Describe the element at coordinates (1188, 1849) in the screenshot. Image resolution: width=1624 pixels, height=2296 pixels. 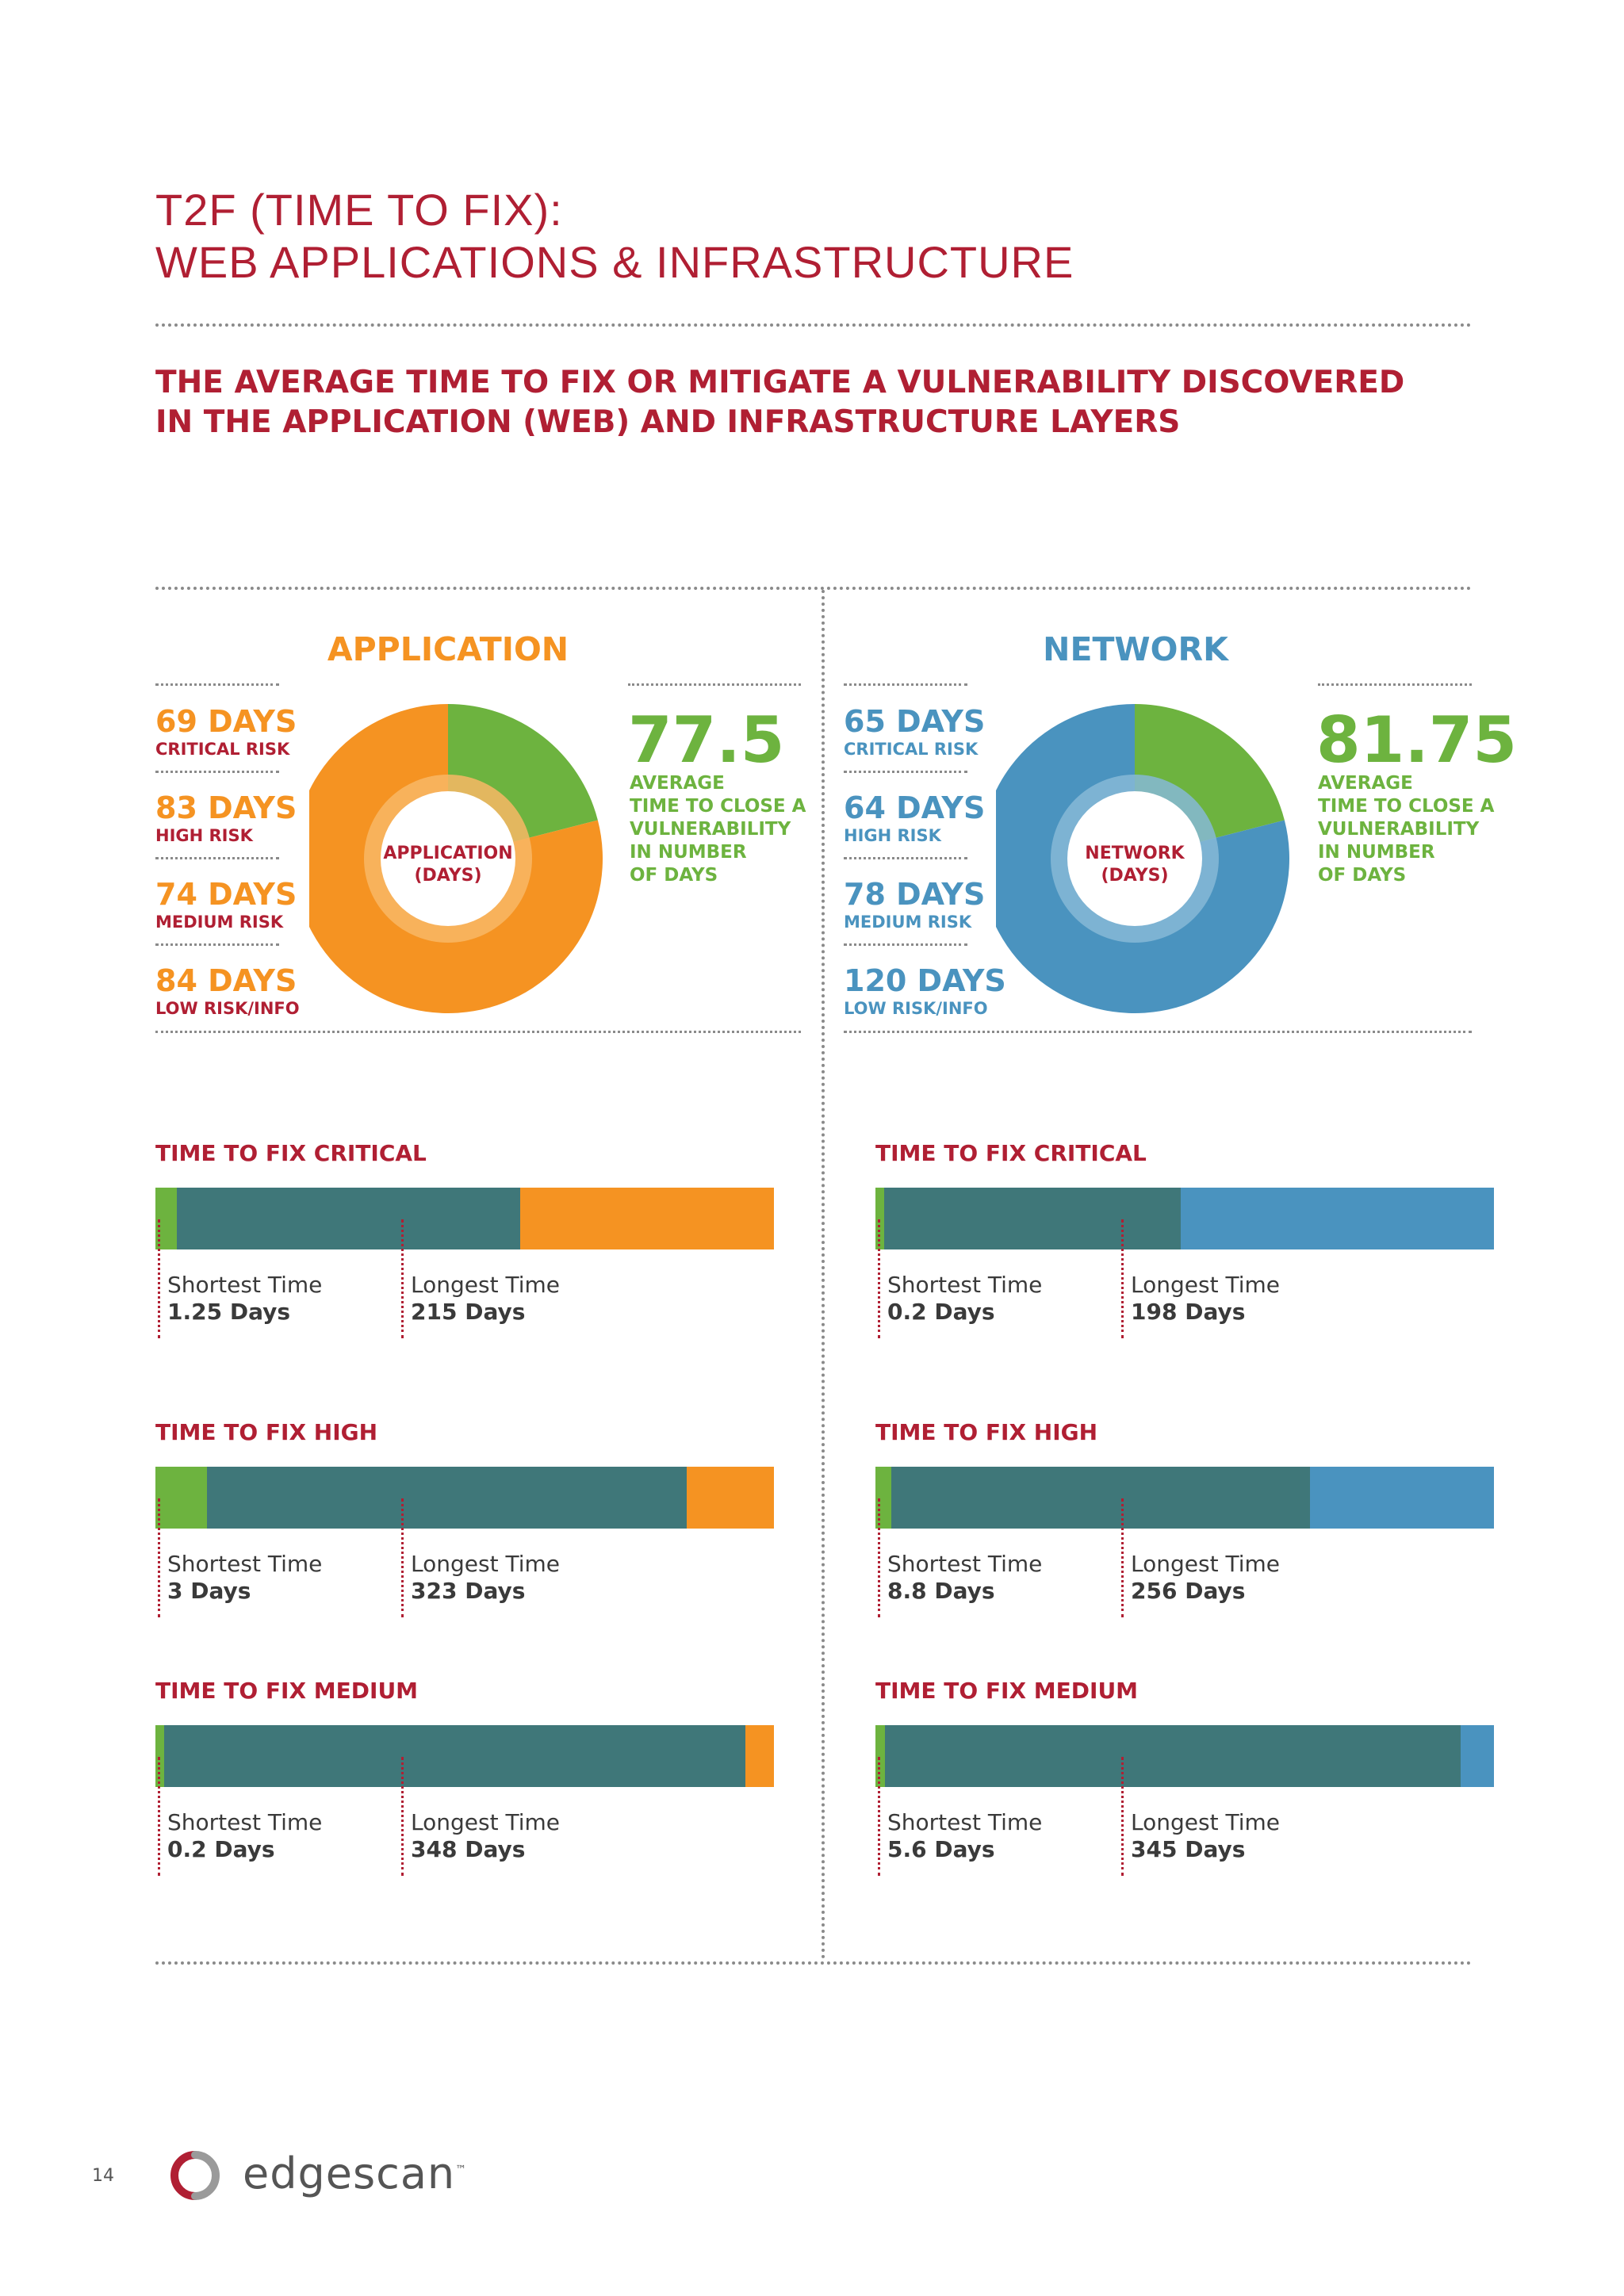
I see `longest-time-value: 345 Days` at that location.